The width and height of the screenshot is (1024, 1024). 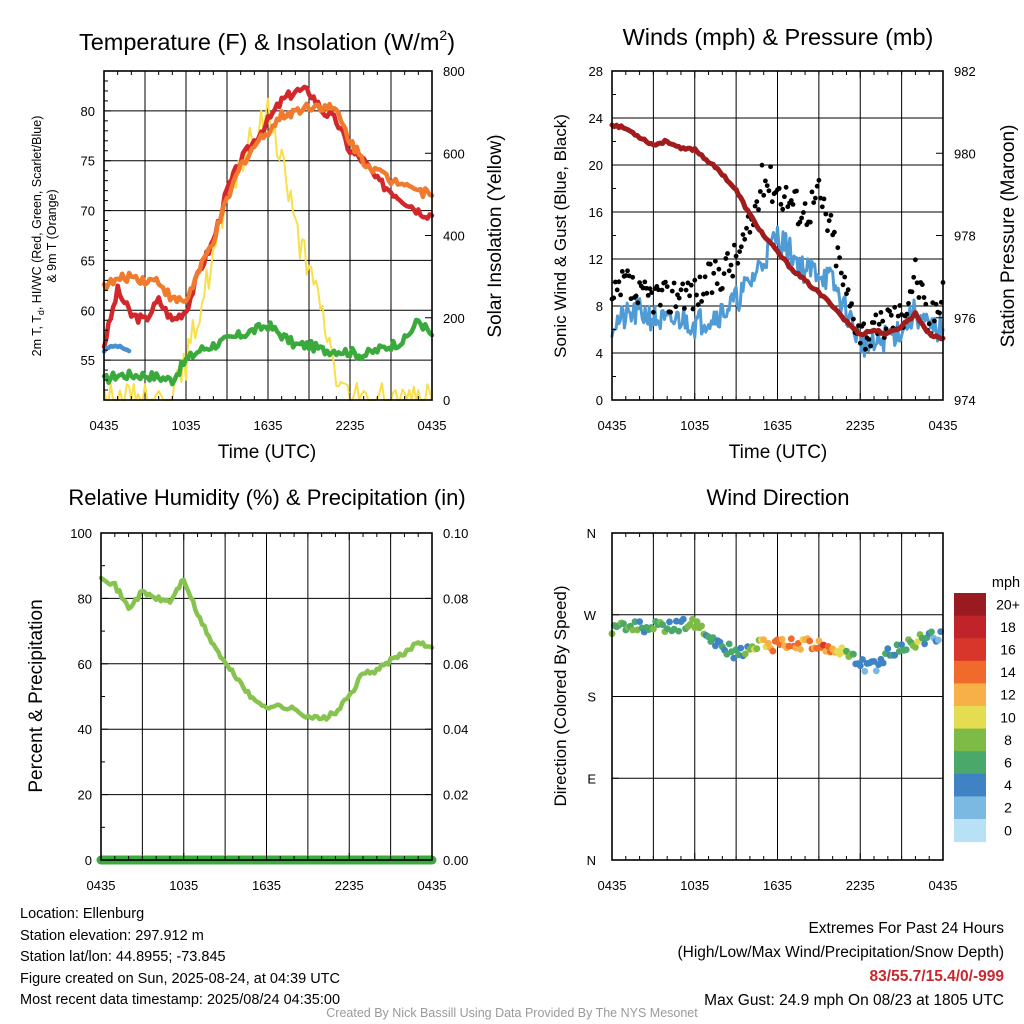 What do you see at coordinates (267, 452) in the screenshot?
I see `temperature-xlabel: Time (UTC)` at bounding box center [267, 452].